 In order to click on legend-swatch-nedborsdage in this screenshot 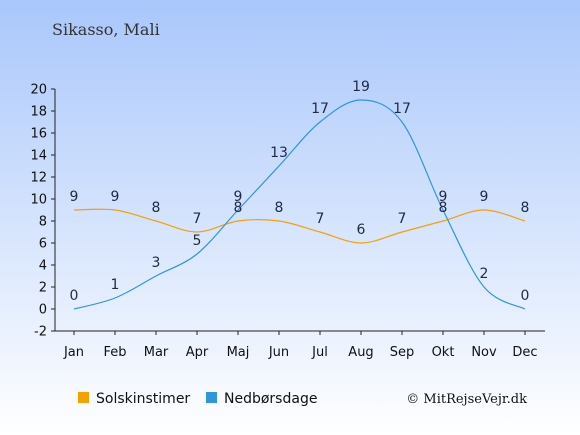, I will do `click(211, 397)`.